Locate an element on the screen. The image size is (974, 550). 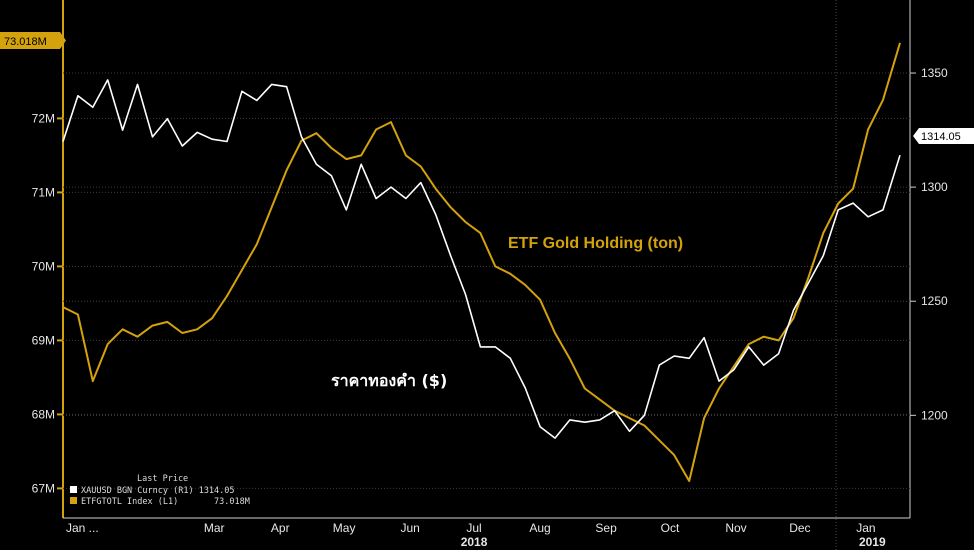
x-tick-label: Jun is located at coordinates (409, 528).